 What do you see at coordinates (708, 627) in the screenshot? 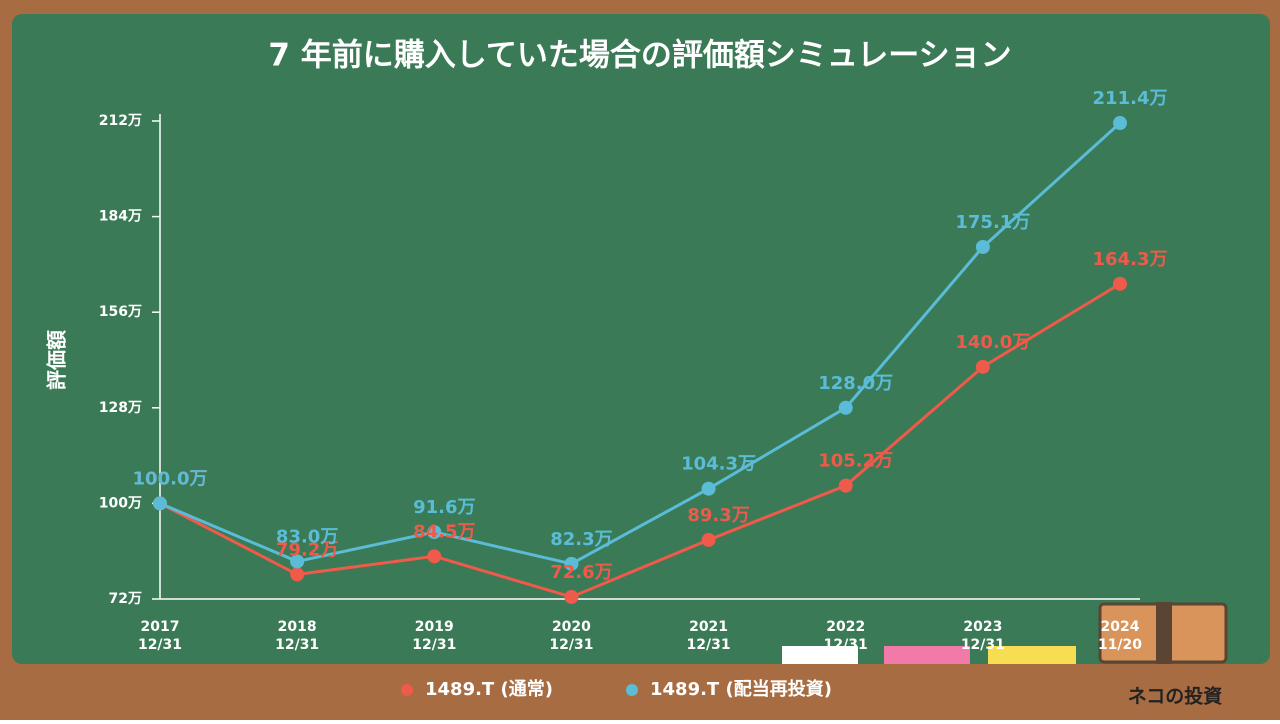
I see `x-tick-label: 2021` at bounding box center [708, 627].